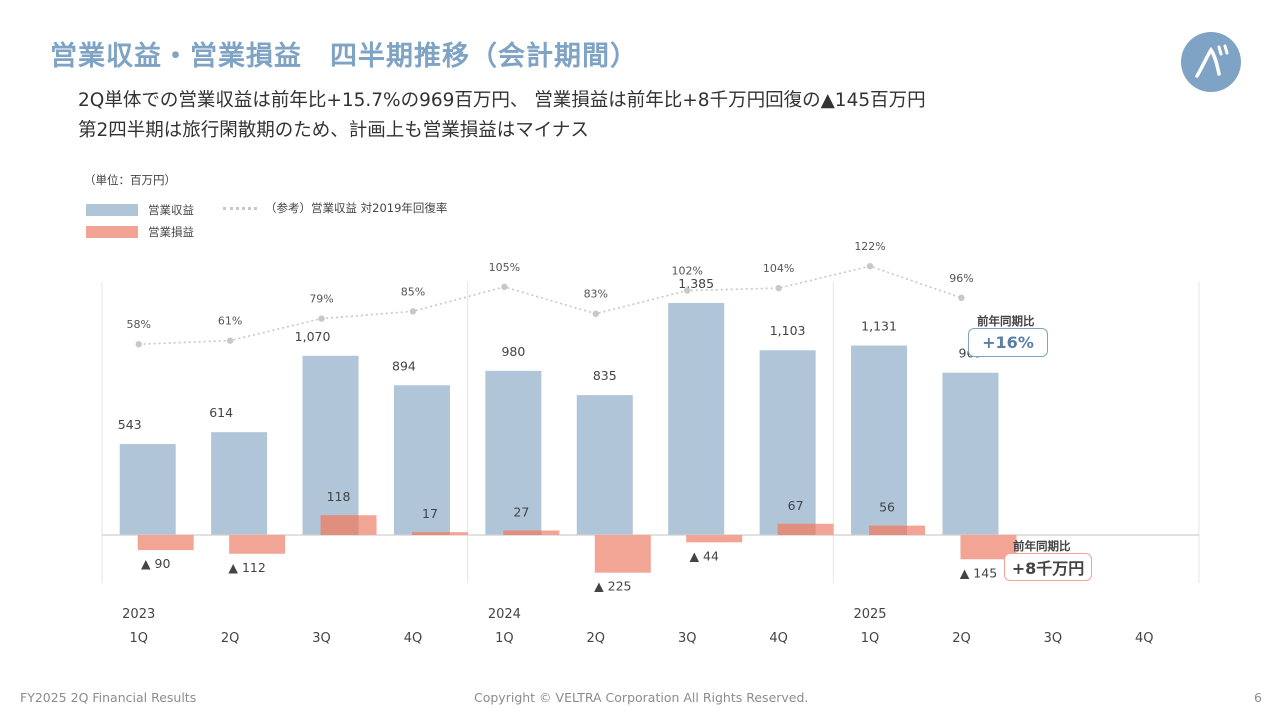 The width and height of the screenshot is (1280, 720). I want to click on profit-value-label: ▲ 44, so click(704, 555).